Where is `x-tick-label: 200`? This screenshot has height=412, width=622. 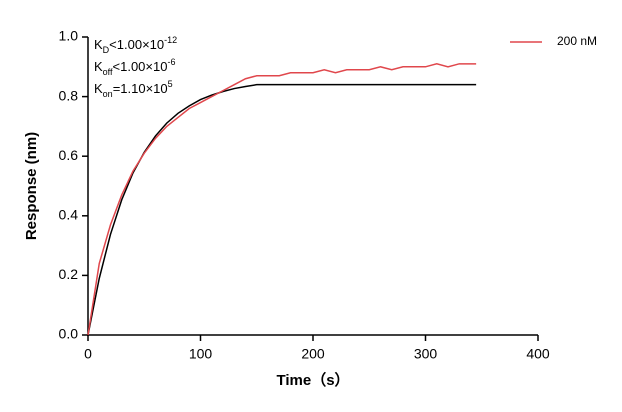 x-tick-label: 200 is located at coordinates (313, 354).